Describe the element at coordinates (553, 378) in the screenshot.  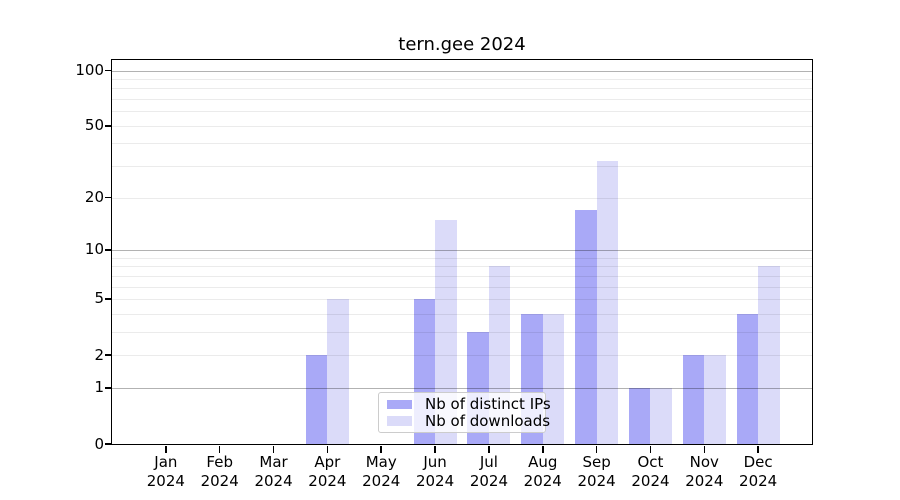
I see `bar-downloads-aug` at that location.